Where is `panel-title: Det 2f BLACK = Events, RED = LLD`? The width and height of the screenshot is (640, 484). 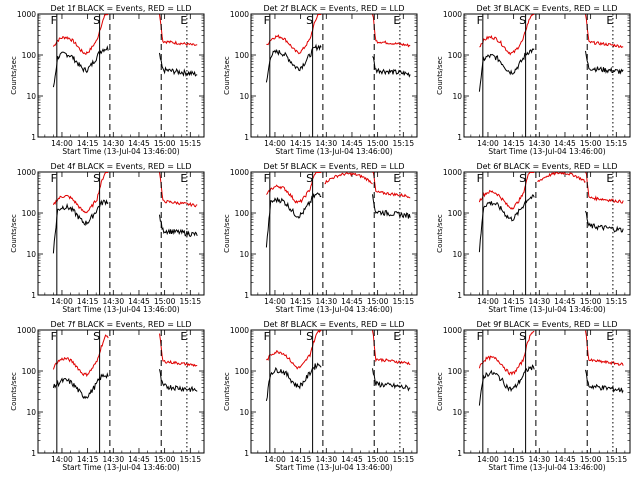
panel-title: Det 2f BLACK = Events, RED = LLD is located at coordinates (333, 8).